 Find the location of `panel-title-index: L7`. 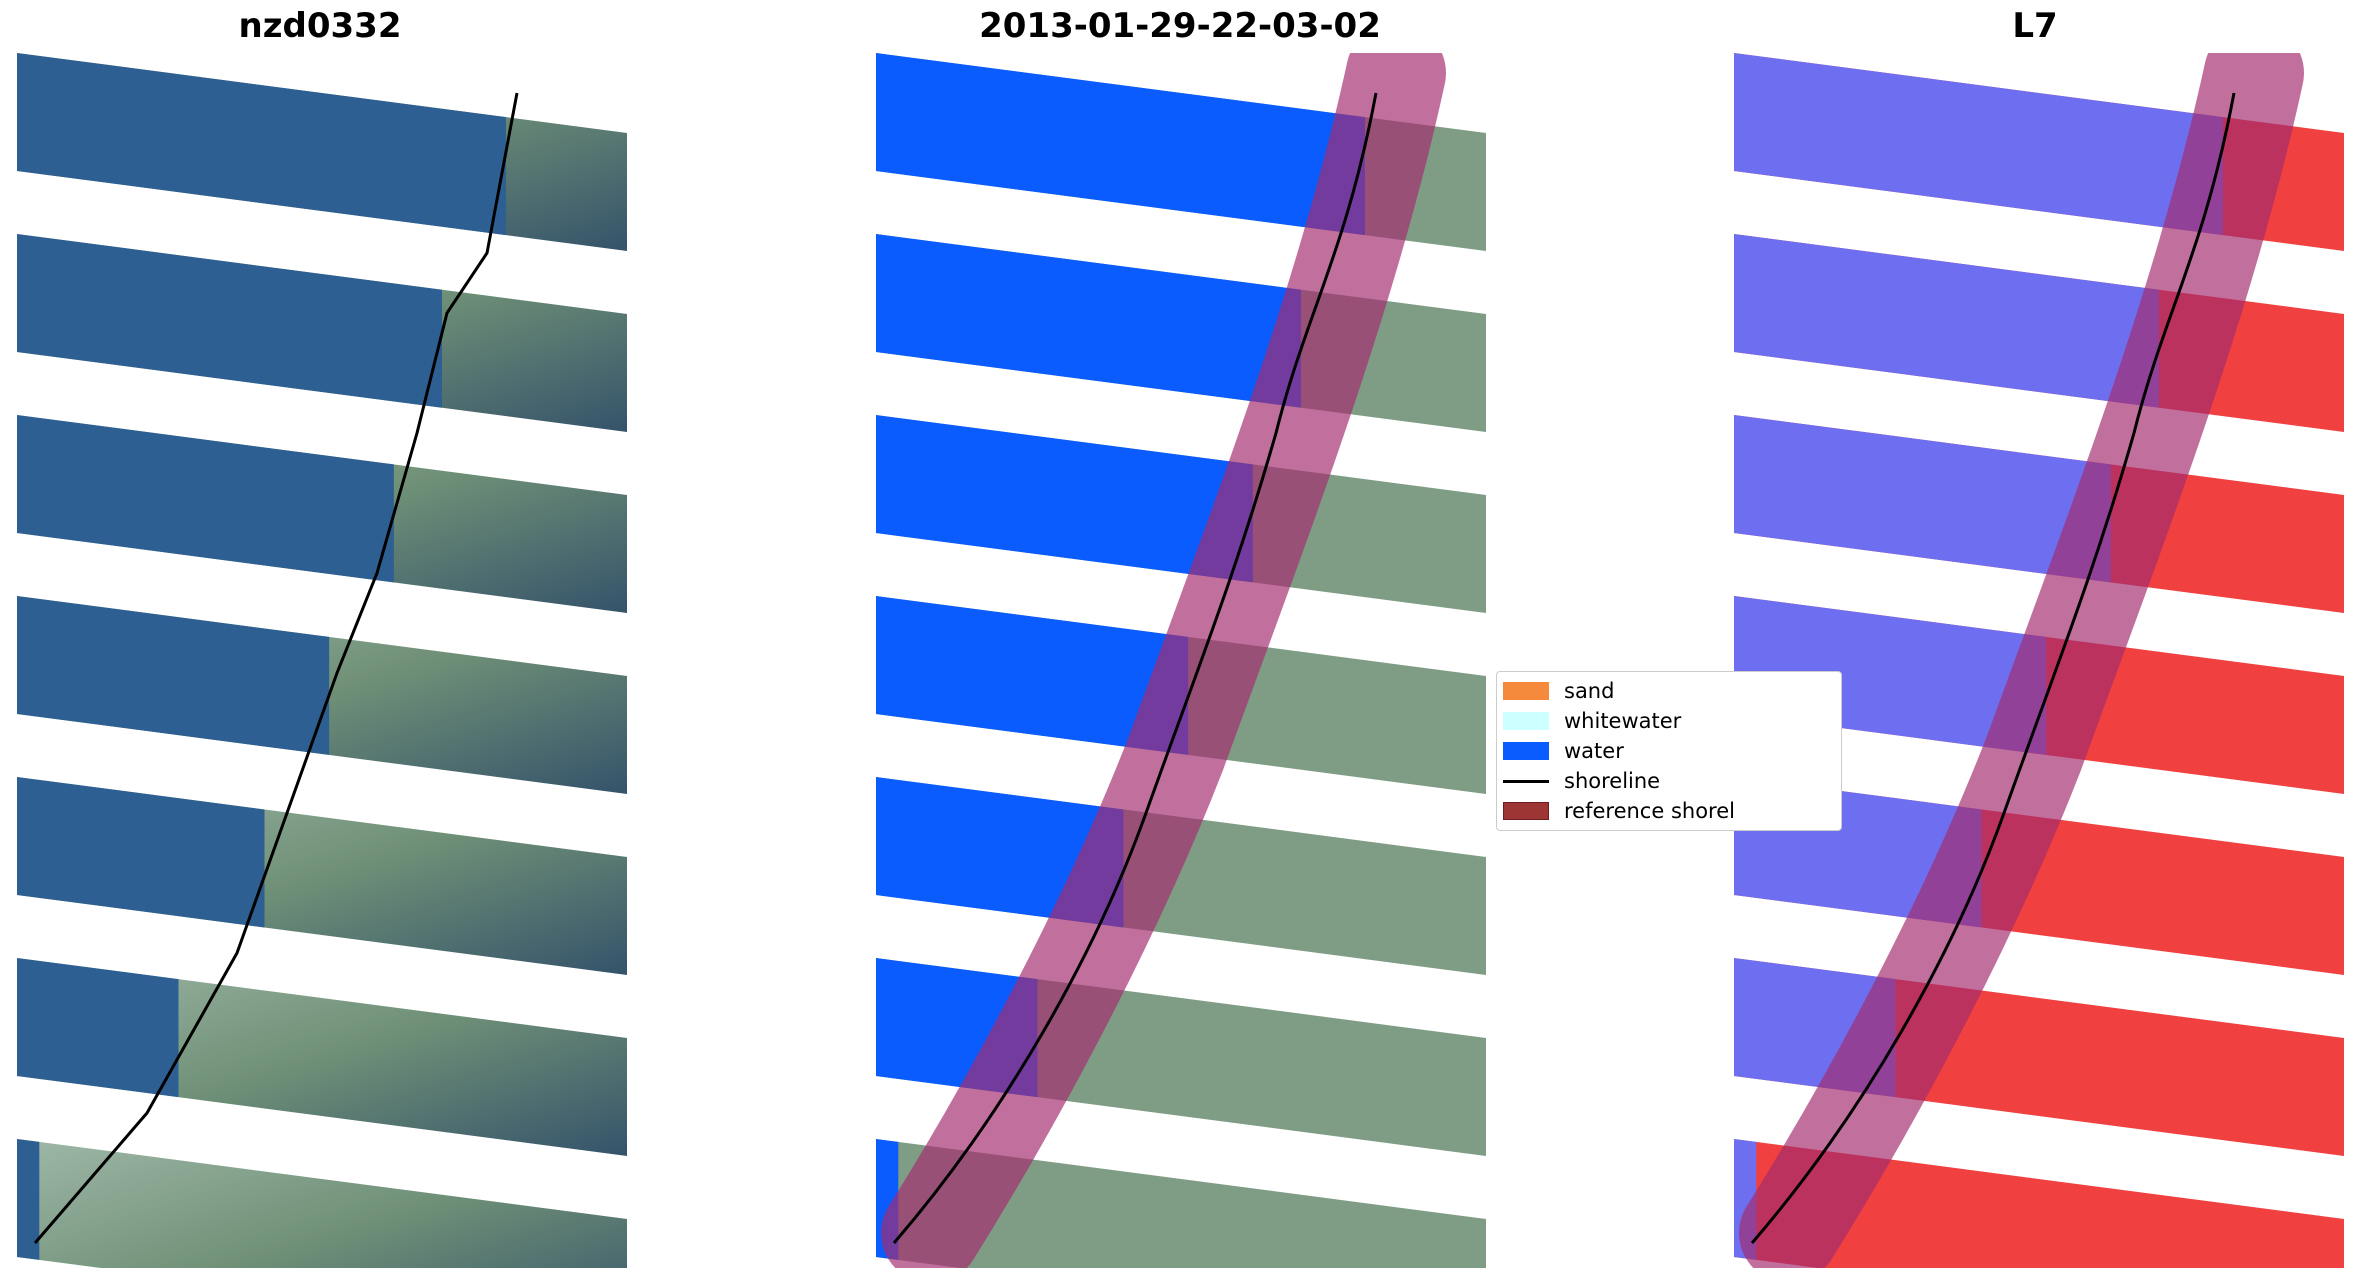

panel-title-index: L7 is located at coordinates (2035, 26).